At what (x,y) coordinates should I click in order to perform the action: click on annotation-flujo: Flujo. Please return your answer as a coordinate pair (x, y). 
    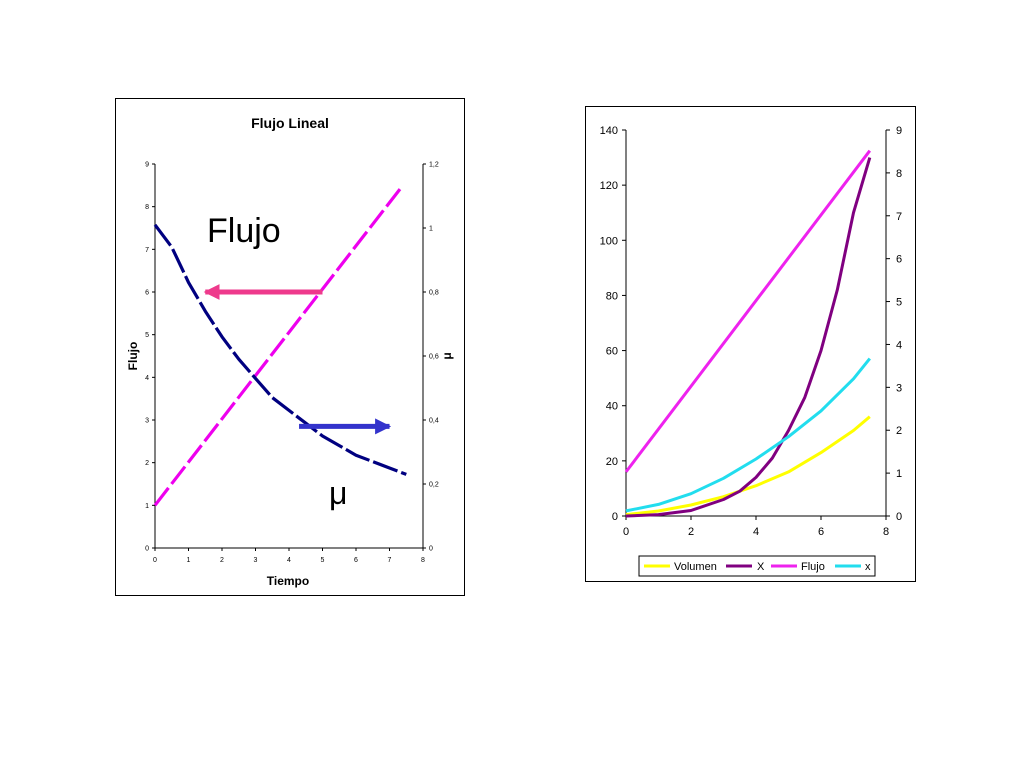
    Looking at the image, I should click on (244, 231).